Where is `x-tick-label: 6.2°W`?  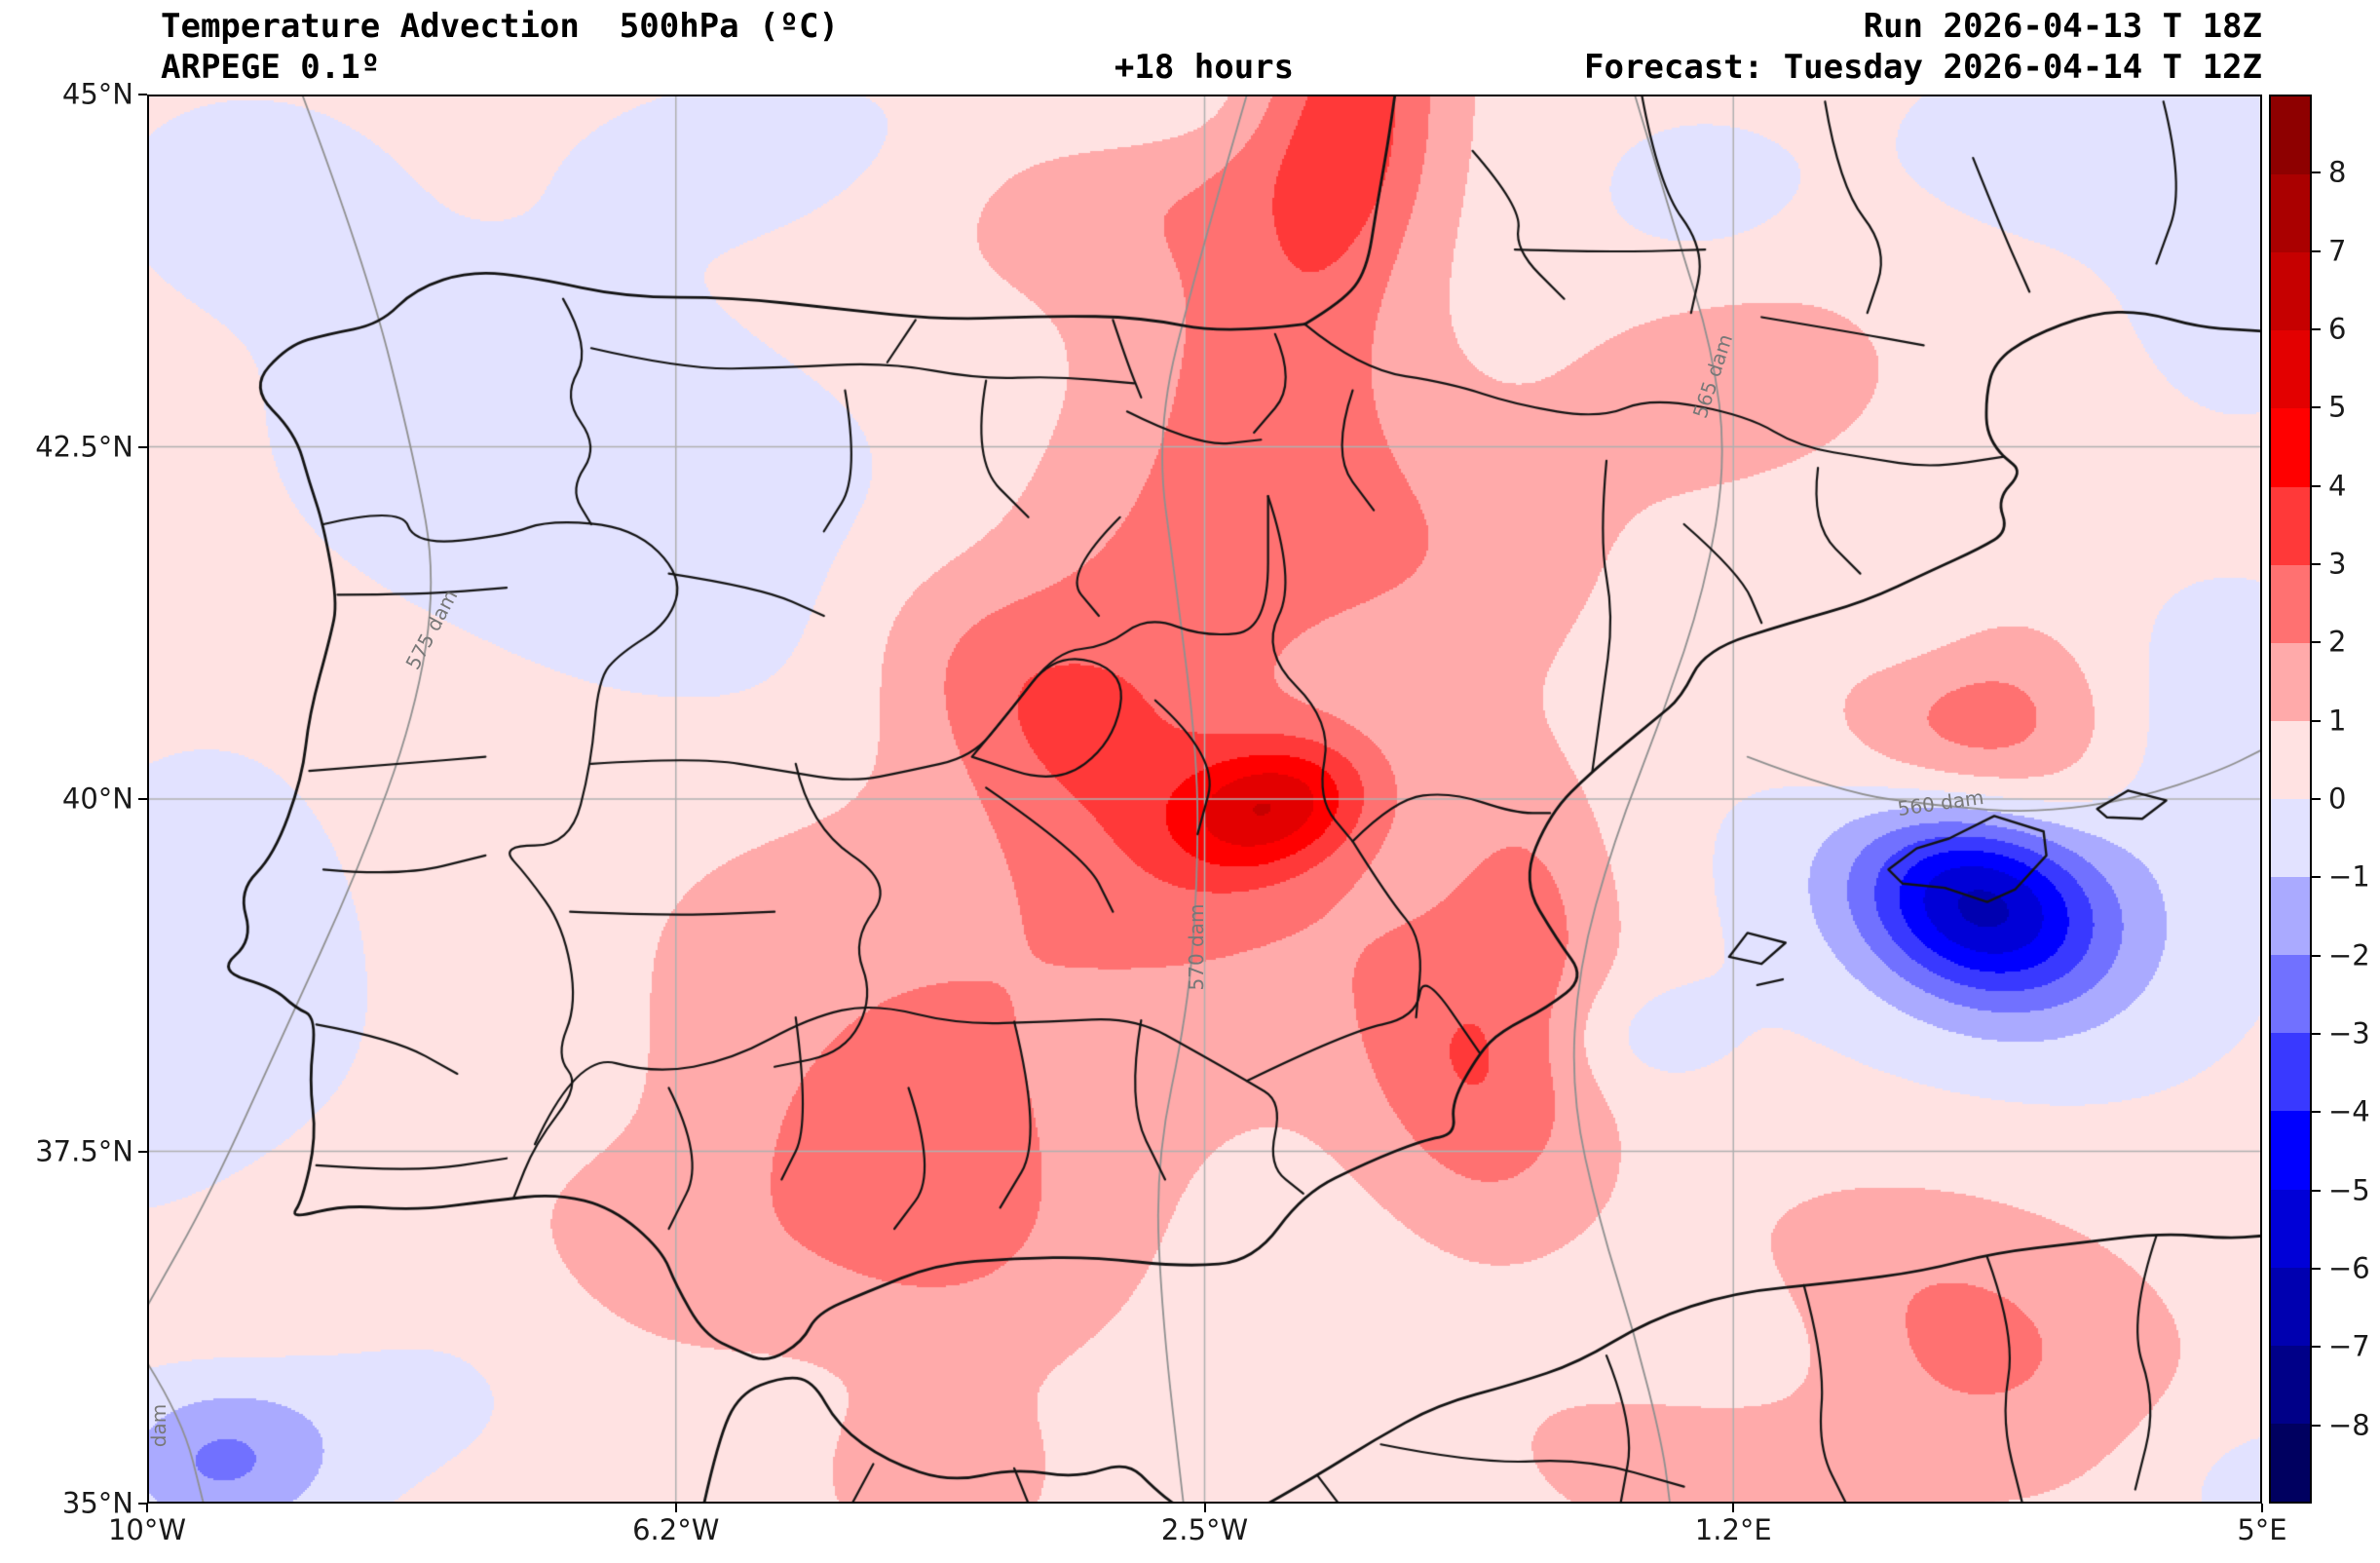
x-tick-label: 6.2°W is located at coordinates (676, 1529).